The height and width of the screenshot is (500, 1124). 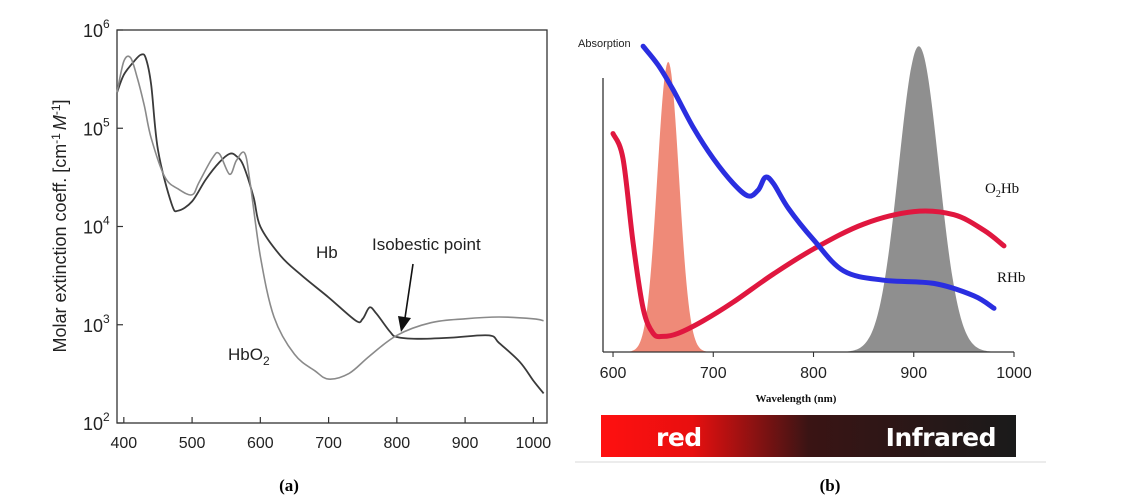 What do you see at coordinates (808, 235) in the screenshot?
I see `panel-b-line-o2hb` at bounding box center [808, 235].